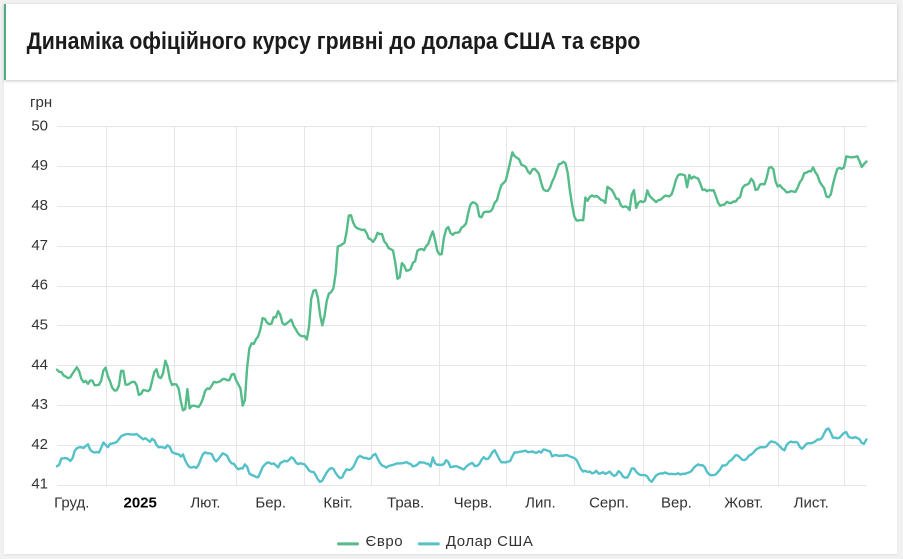  I want to click on svg-text: грн, so click(41, 102).